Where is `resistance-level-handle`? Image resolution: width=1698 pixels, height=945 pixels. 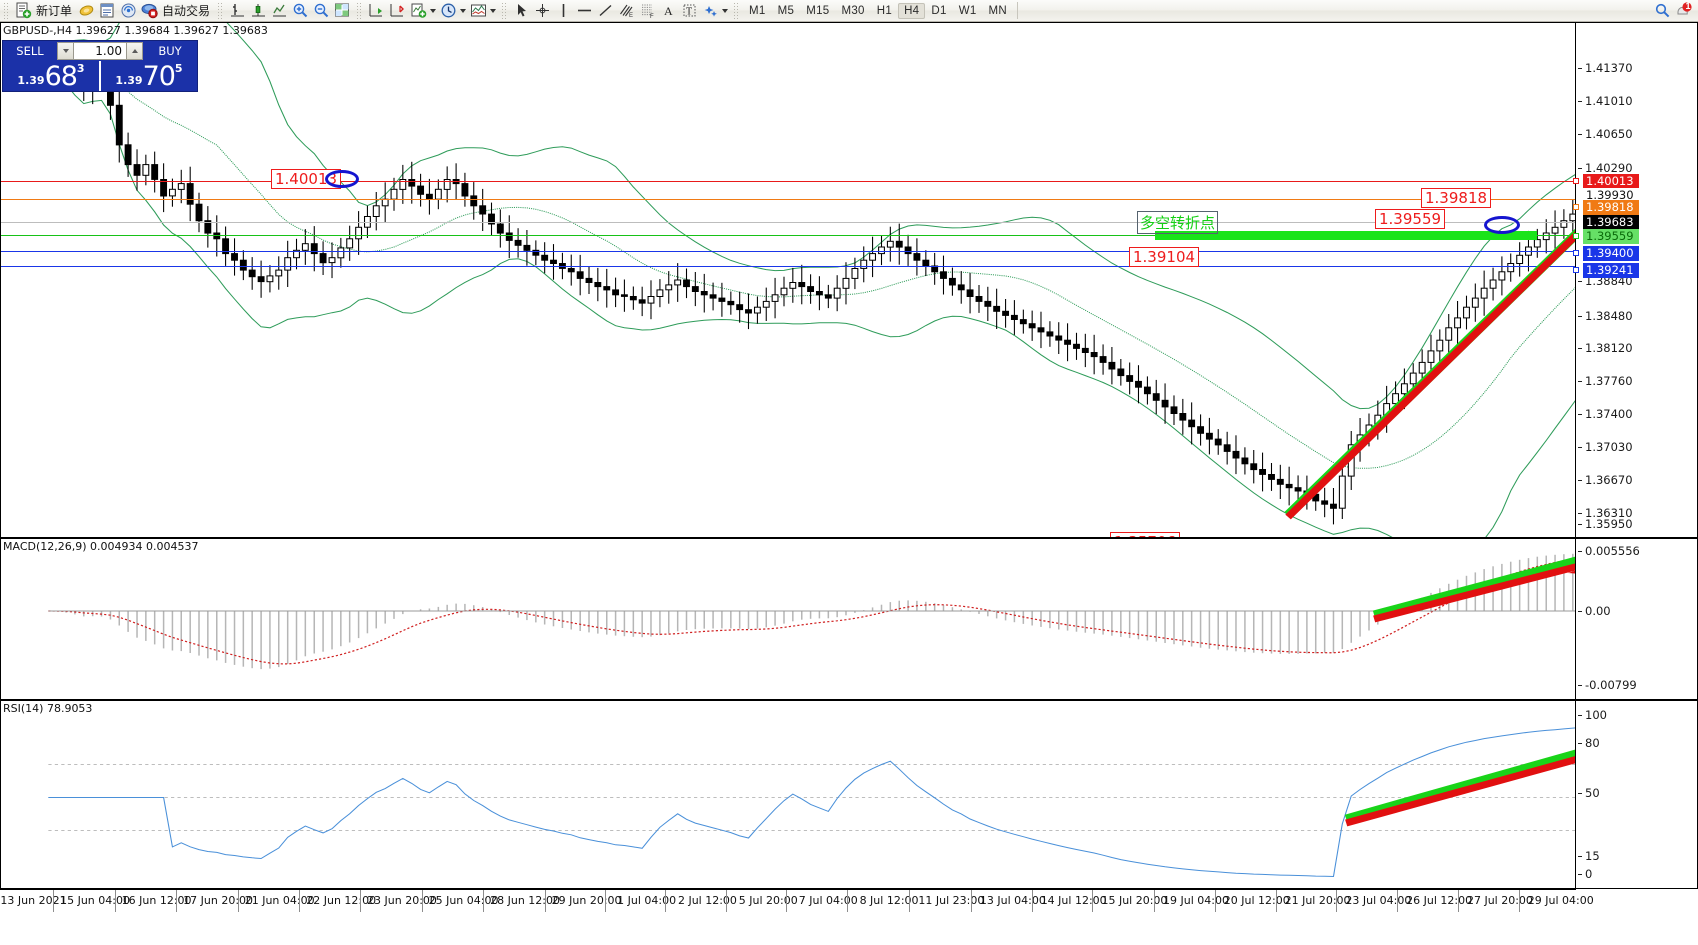
resistance-level-handle is located at coordinates (1576, 181).